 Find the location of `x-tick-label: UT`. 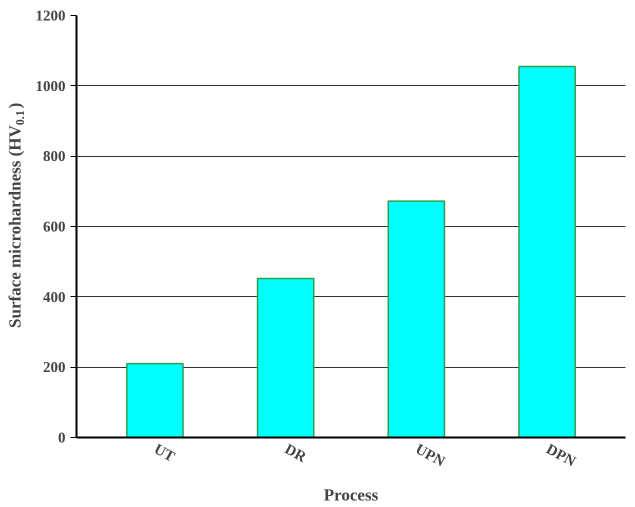

x-tick-label: UT is located at coordinates (164, 453).